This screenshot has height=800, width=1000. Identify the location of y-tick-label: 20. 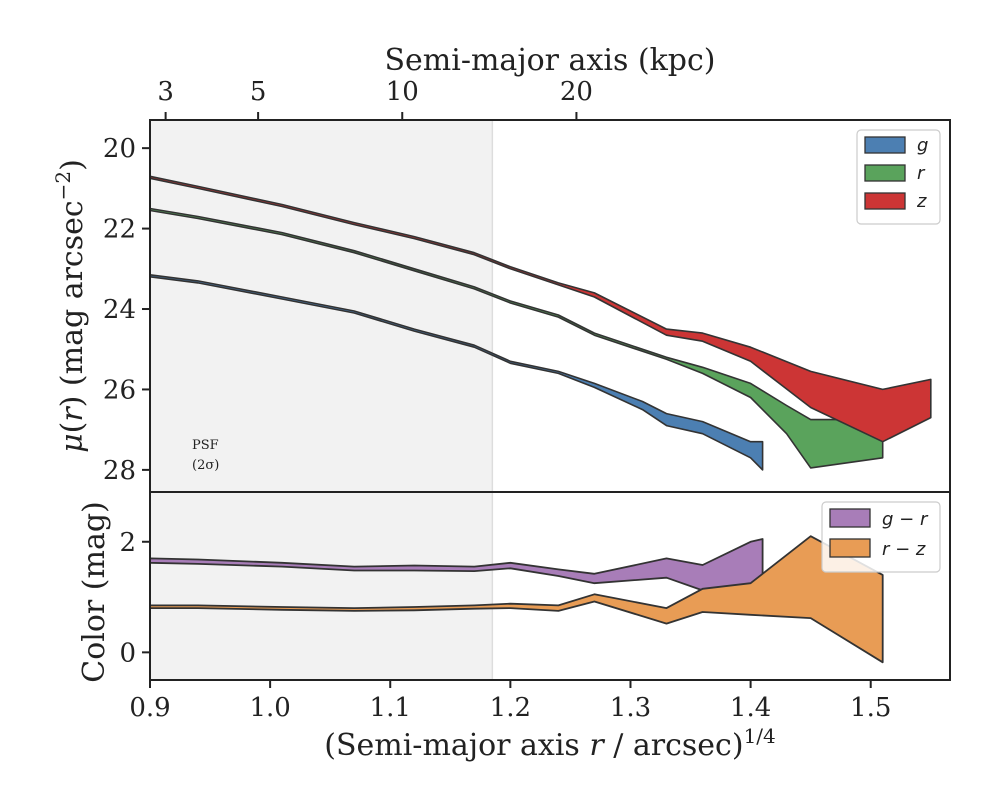
(119, 149).